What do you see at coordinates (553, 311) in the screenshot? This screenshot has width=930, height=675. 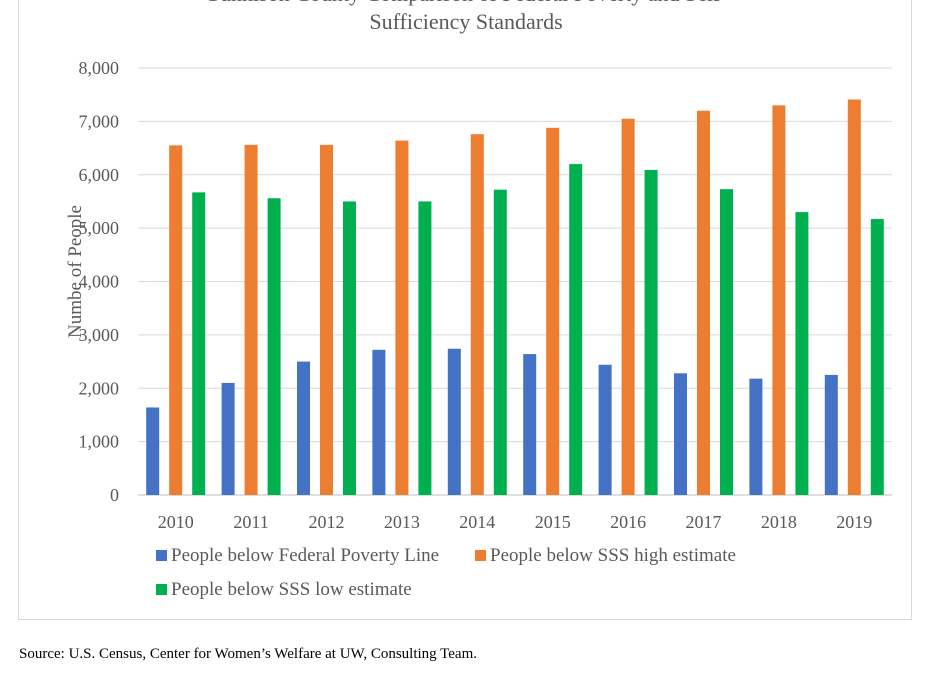 I see `bar-2-2015` at bounding box center [553, 311].